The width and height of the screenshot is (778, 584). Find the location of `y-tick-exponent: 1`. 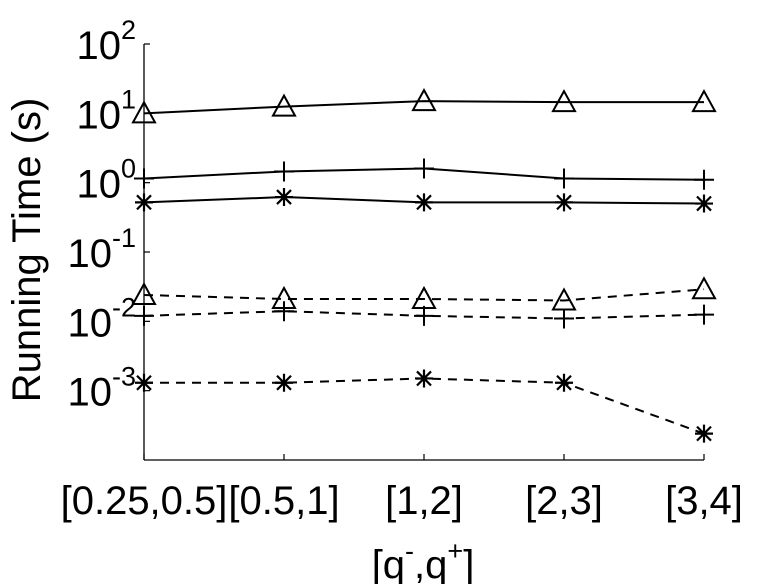

y-tick-exponent: 1 is located at coordinates (128, 99).